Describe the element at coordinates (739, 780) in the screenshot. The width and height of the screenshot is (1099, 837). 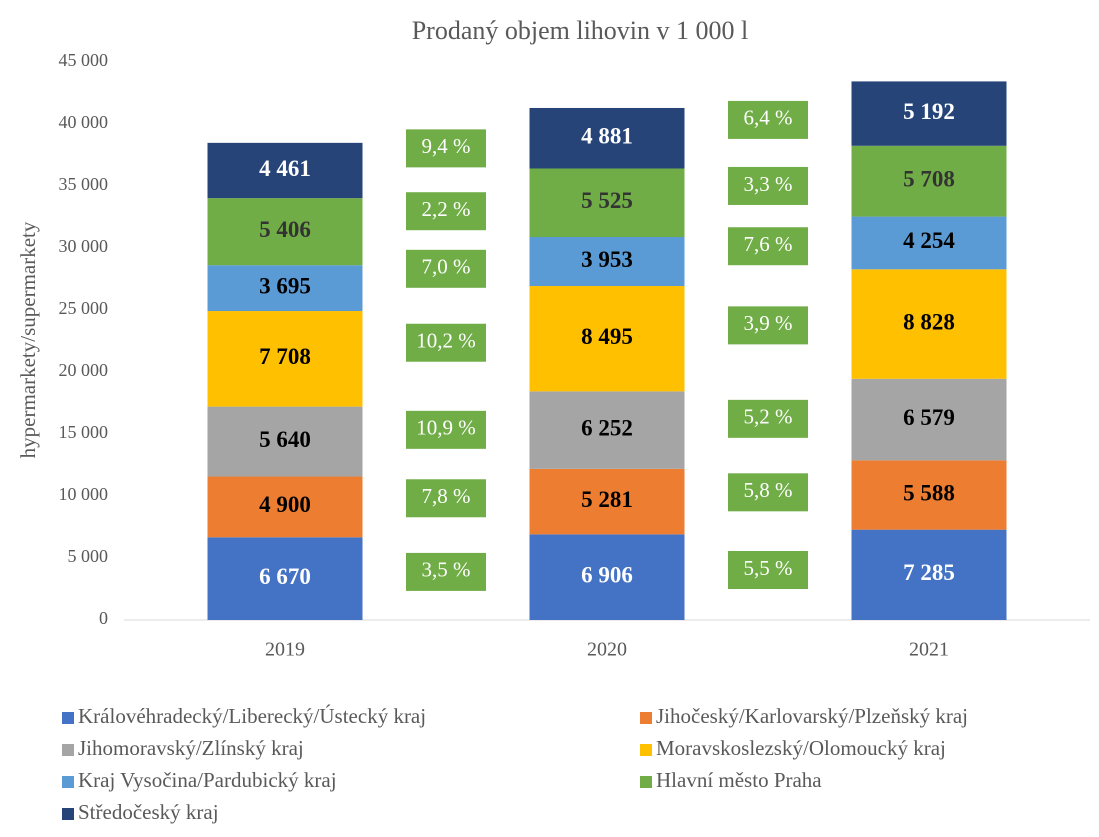
I see `legend-label: Hlavní město Praha` at that location.